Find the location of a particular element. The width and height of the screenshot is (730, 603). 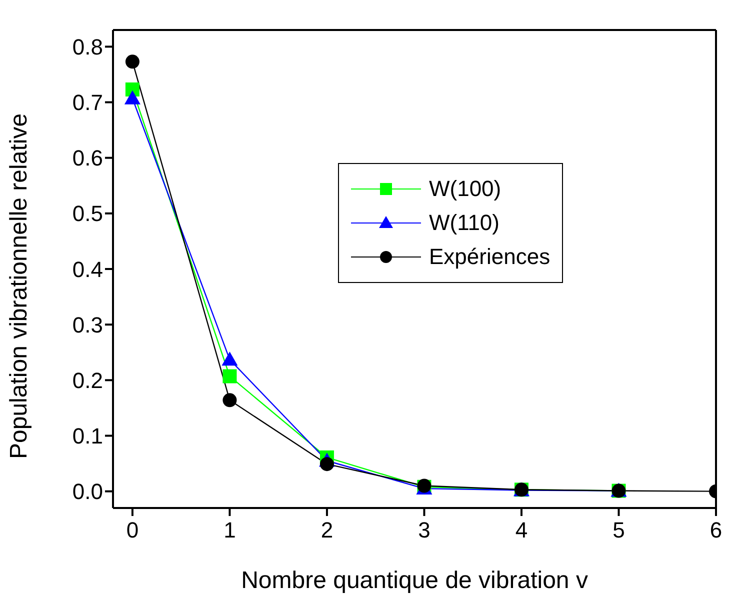

x-tick-label: 3 is located at coordinates (424, 530).